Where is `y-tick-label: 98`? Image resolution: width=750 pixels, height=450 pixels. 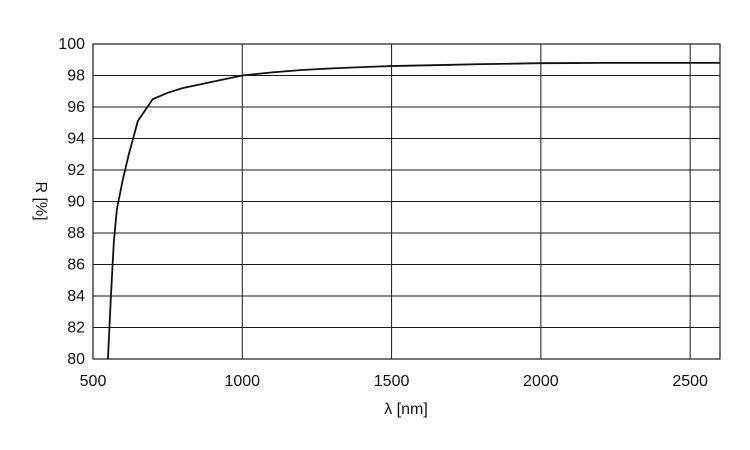 y-tick-label: 98 is located at coordinates (76, 76).